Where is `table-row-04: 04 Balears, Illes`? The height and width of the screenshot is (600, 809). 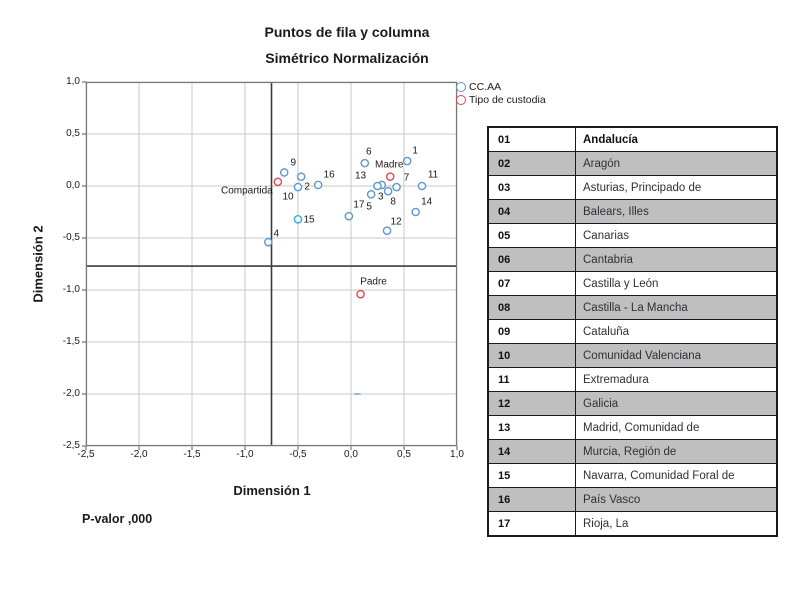
table-row-04: 04 Balears, Illes is located at coordinates (632, 211).